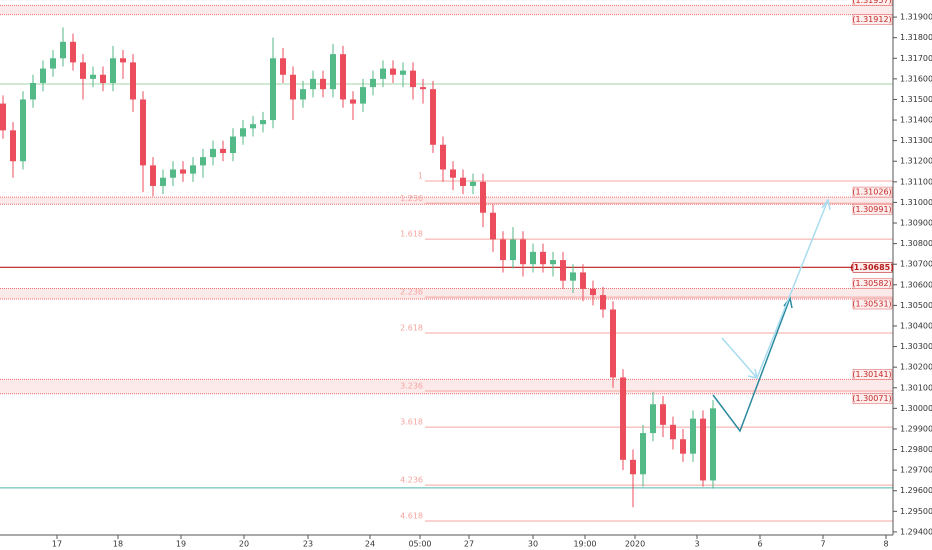  What do you see at coordinates (871, 398) in the screenshot?
I see `level-label: (1.30071)` at bounding box center [871, 398].